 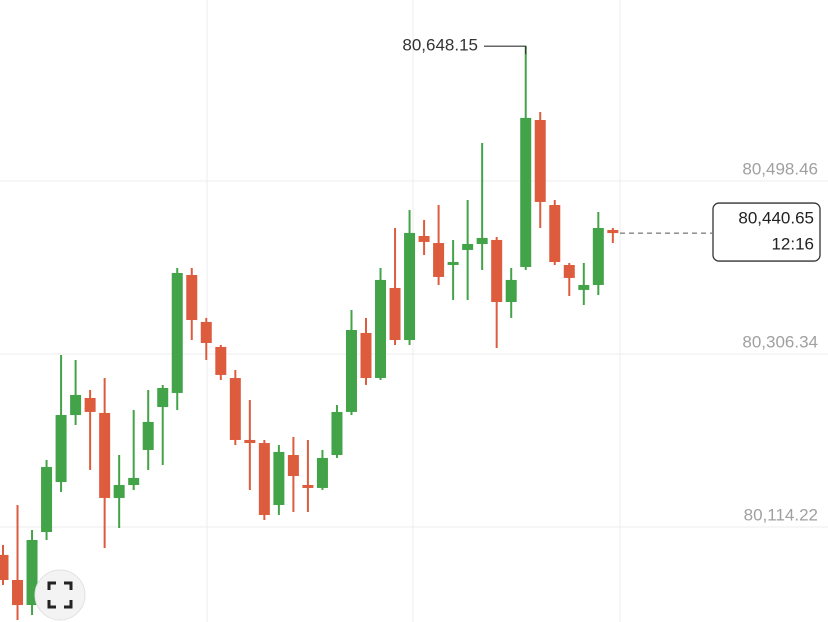 I want to click on max-connector, so click(x=505, y=50).